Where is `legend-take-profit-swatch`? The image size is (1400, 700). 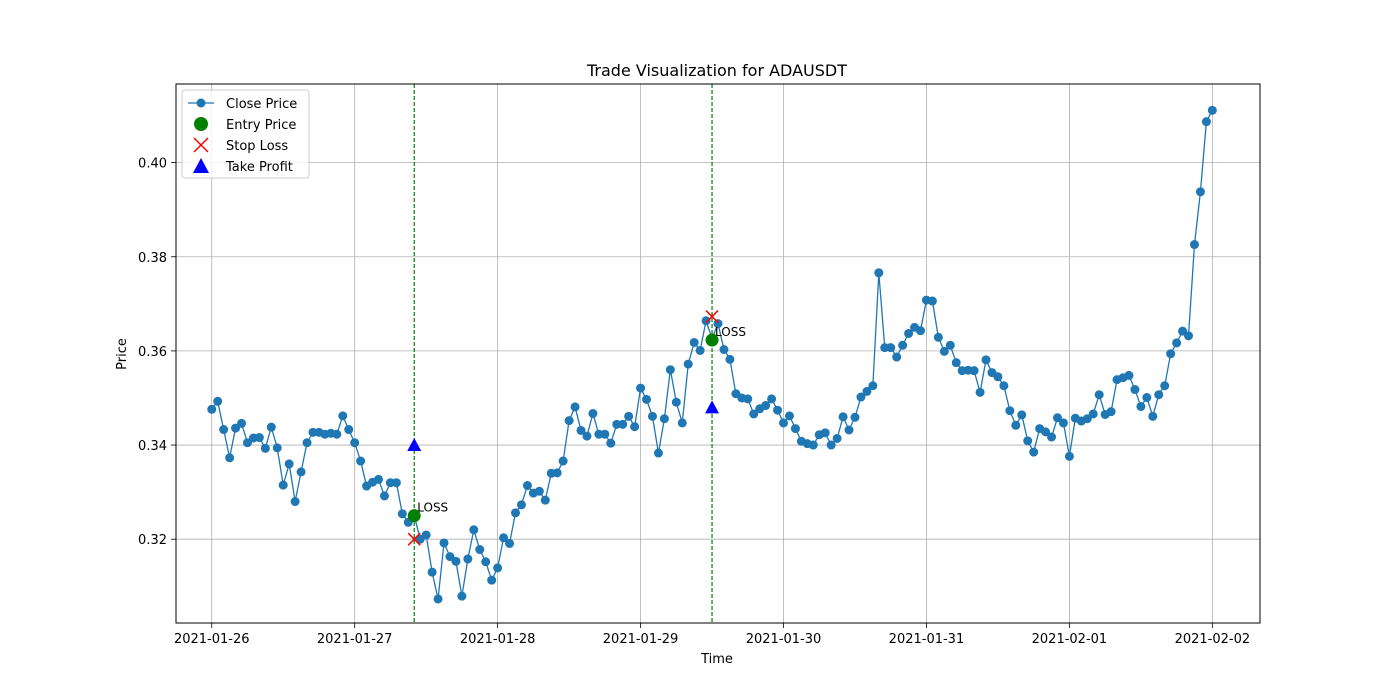 legend-take-profit-swatch is located at coordinates (201, 165).